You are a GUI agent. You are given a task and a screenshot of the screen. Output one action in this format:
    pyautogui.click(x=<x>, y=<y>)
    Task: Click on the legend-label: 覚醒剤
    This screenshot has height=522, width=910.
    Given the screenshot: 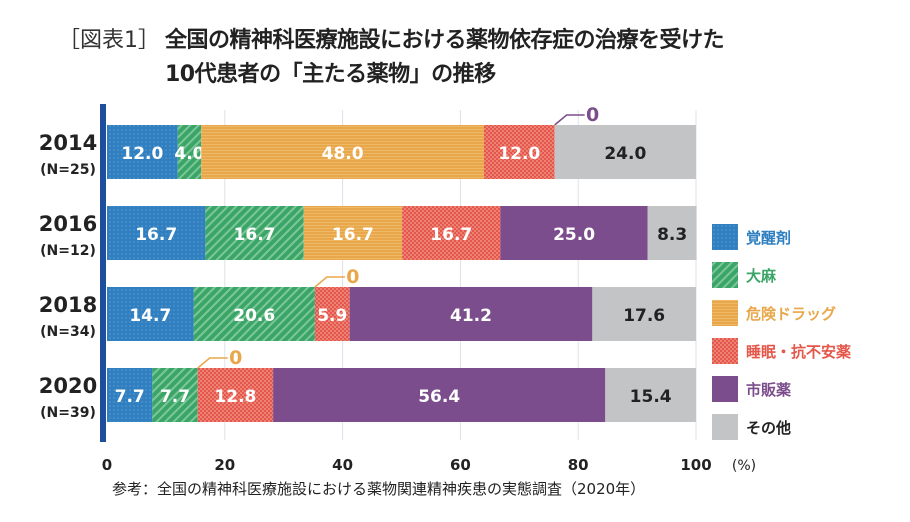 What is the action you would take?
    pyautogui.click(x=768, y=238)
    